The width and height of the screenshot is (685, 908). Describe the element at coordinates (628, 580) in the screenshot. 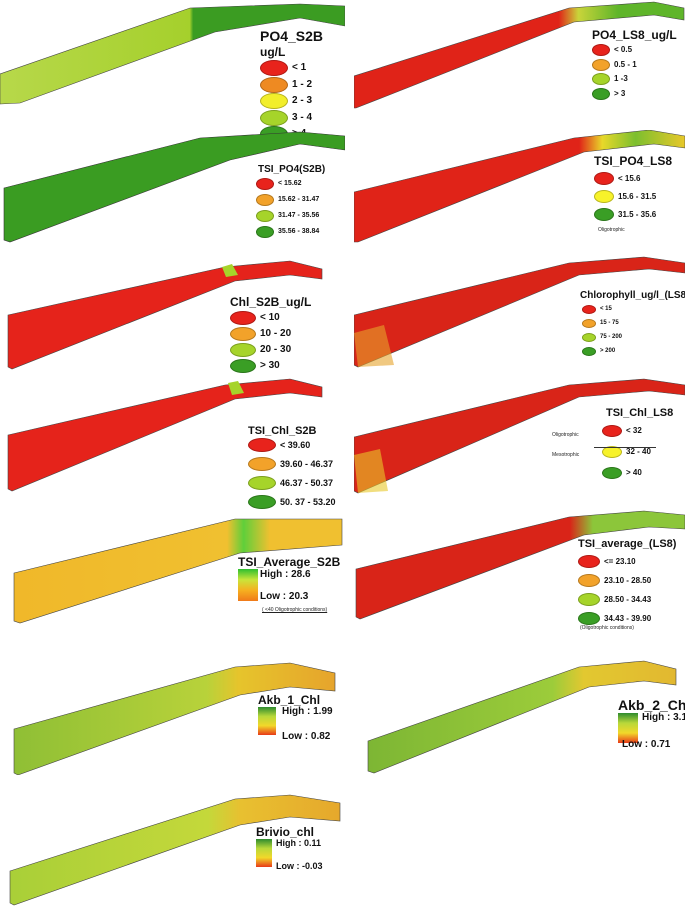

I see `legend-label: 23.10 - 28.50` at that location.